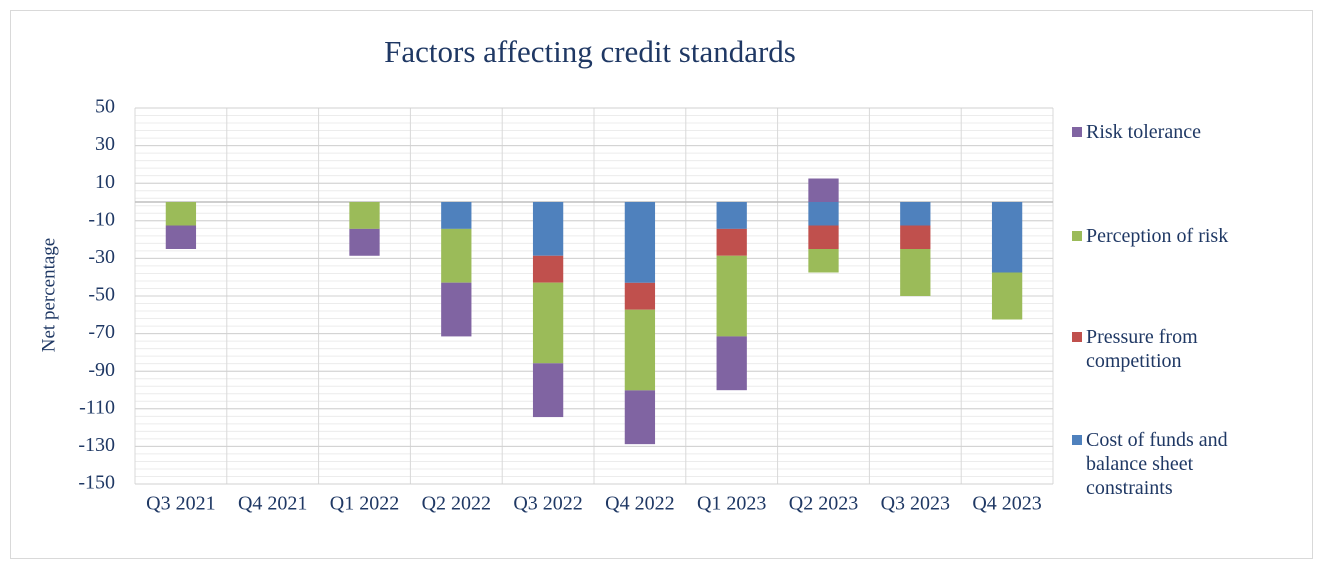  I want to click on x-tick-label: Q4 2022, so click(639, 504).